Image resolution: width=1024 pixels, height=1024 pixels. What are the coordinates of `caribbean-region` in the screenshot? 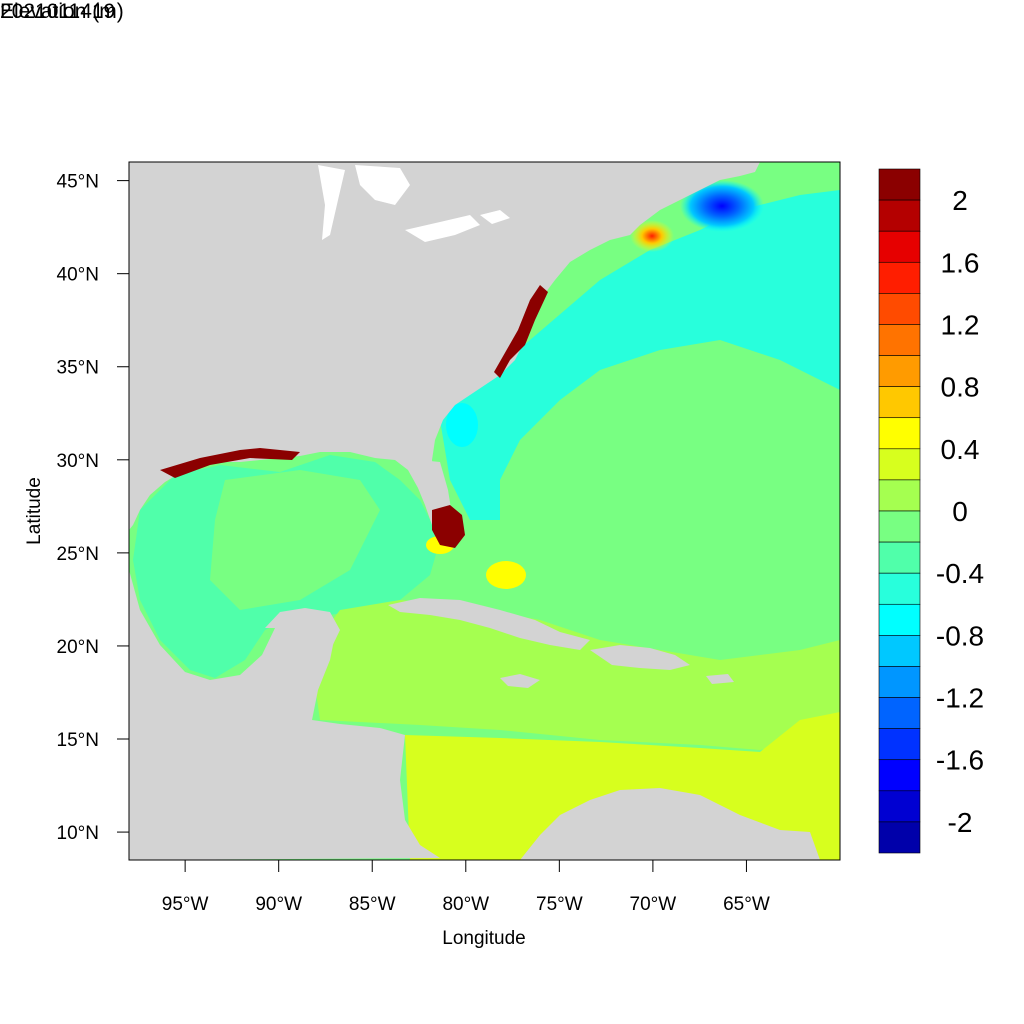 It's located at (575, 675).